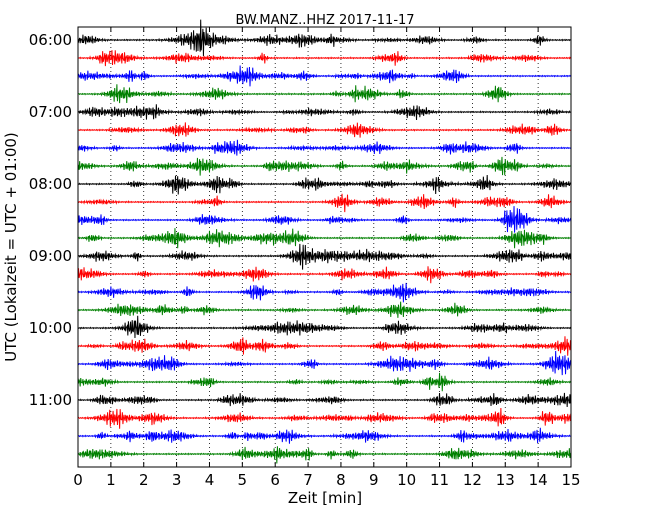  What do you see at coordinates (177, 480) in the screenshot?
I see `x-tick-label-3: 3` at bounding box center [177, 480].